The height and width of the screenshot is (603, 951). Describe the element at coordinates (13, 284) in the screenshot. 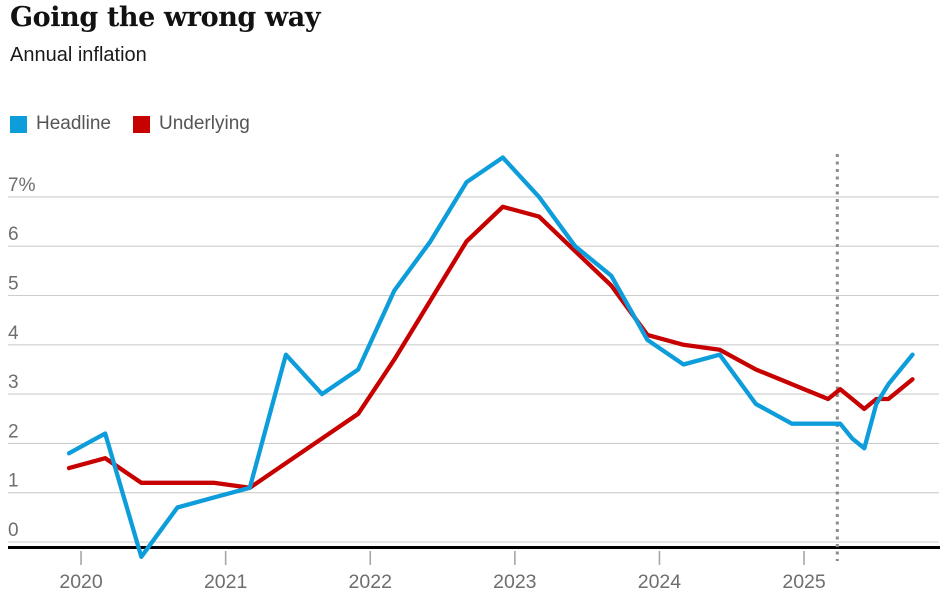

I see `y-axis-label: 5` at that location.